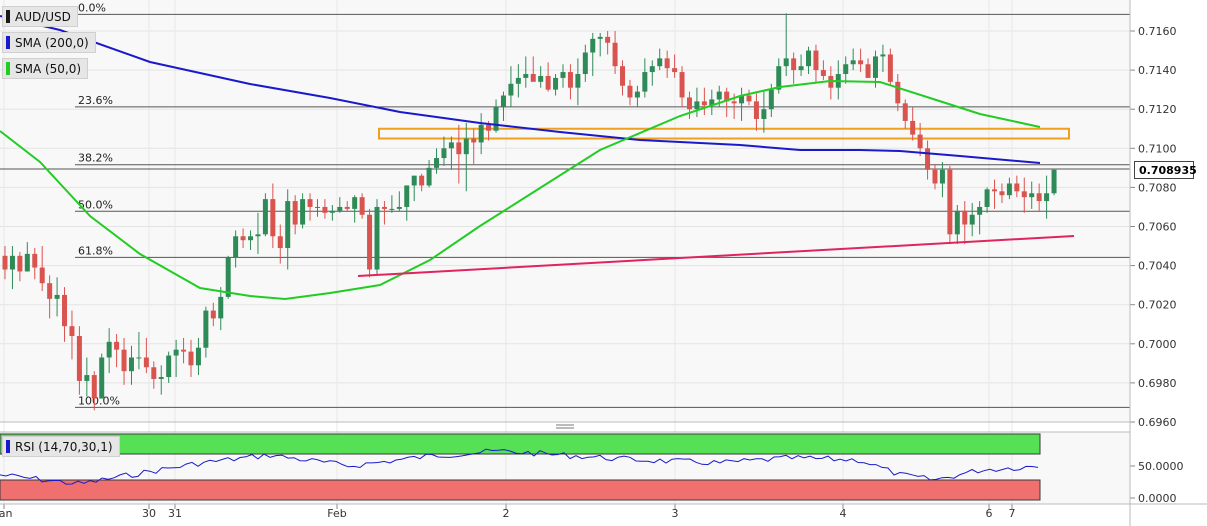 The height and width of the screenshot is (526, 1207). What do you see at coordinates (99, 400) in the screenshot?
I see `fib-level-label: 100.0%` at bounding box center [99, 400].